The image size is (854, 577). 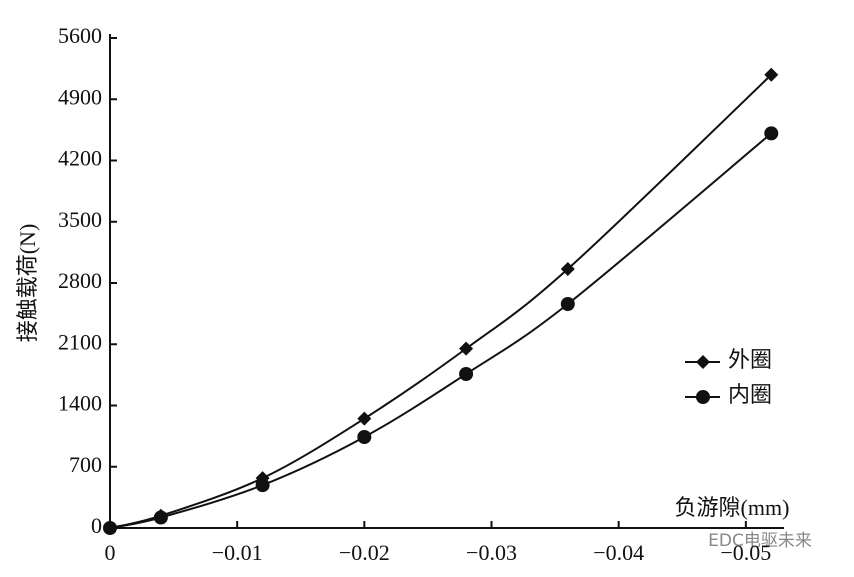 I want to click on y-tick-label: 700, so click(x=85, y=464).